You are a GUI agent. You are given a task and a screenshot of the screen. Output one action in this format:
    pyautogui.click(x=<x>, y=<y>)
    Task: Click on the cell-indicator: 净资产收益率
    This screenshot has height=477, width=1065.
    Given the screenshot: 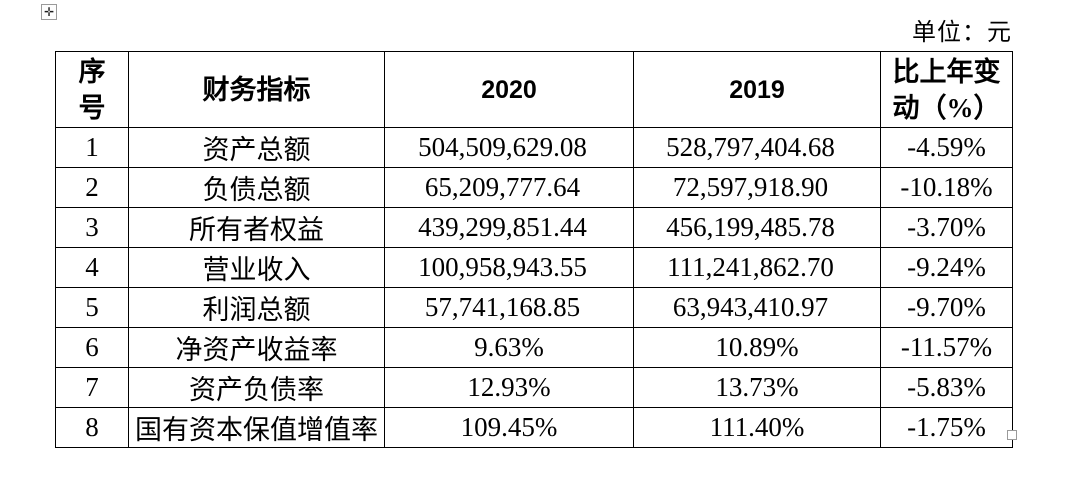 What is the action you would take?
    pyautogui.click(x=256, y=347)
    